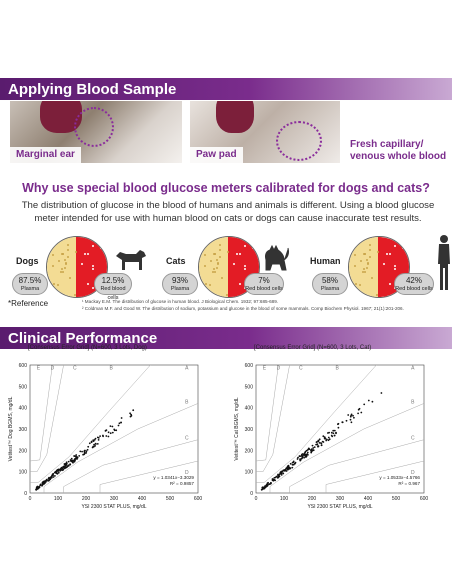 This screenshot has width=452, height=584. I want to click on section-header-clinical: Clinical Performance, so click(226, 338).